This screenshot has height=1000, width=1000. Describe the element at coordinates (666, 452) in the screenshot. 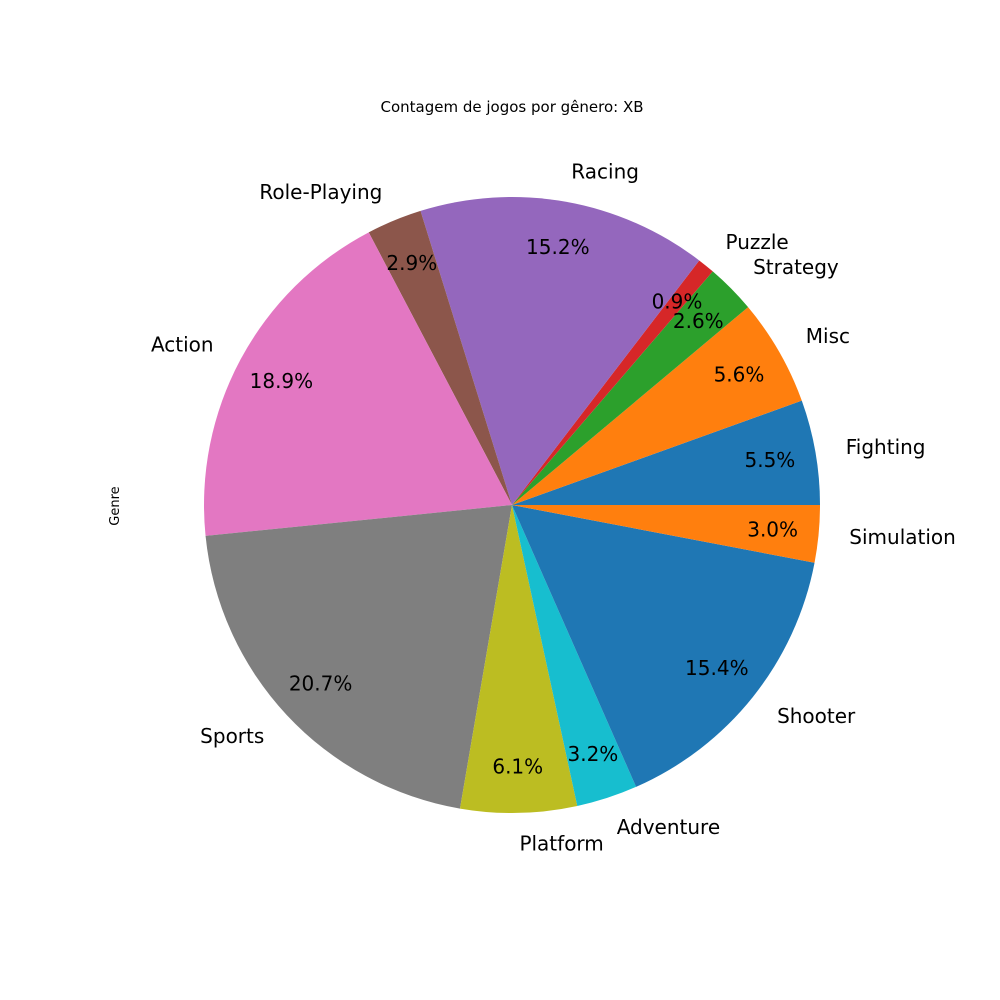

I see `pie-slice-fighting` at that location.